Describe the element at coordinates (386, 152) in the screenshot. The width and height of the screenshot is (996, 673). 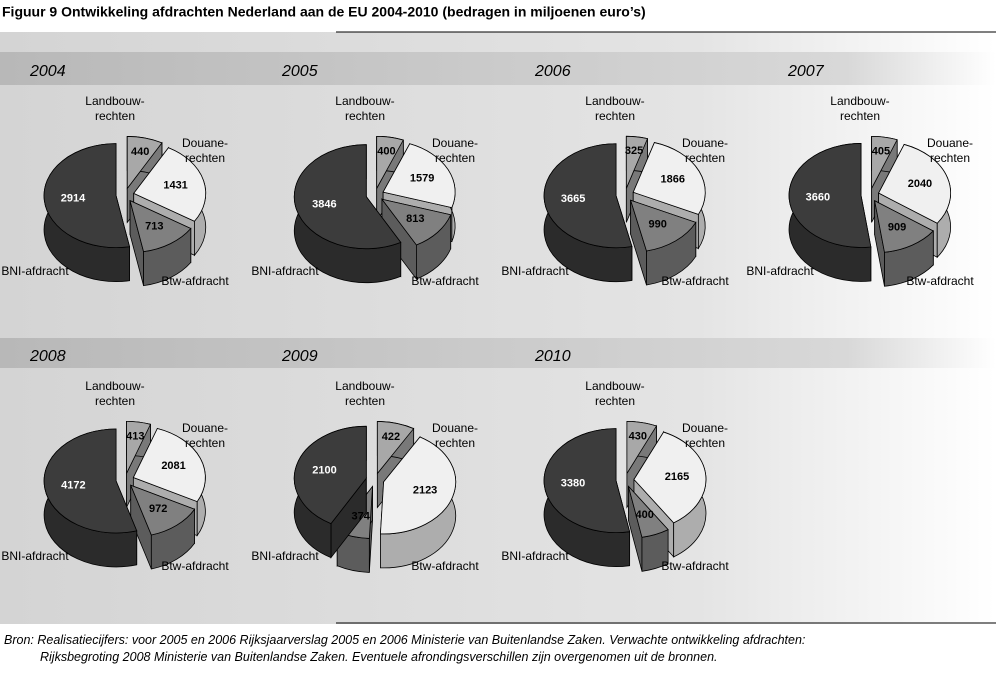
I see `value-label: 400` at that location.